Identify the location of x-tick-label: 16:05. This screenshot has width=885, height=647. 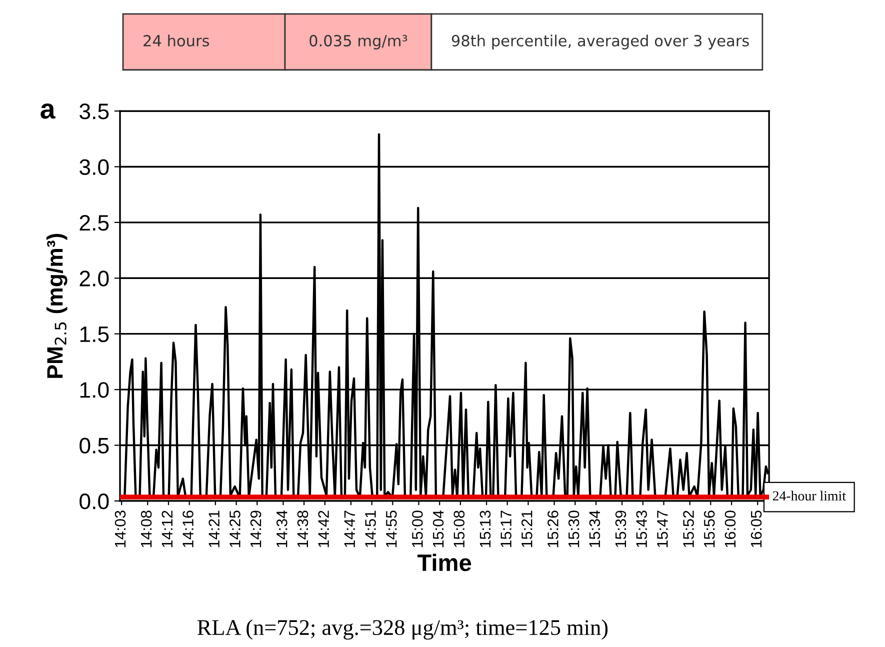
(756, 529).